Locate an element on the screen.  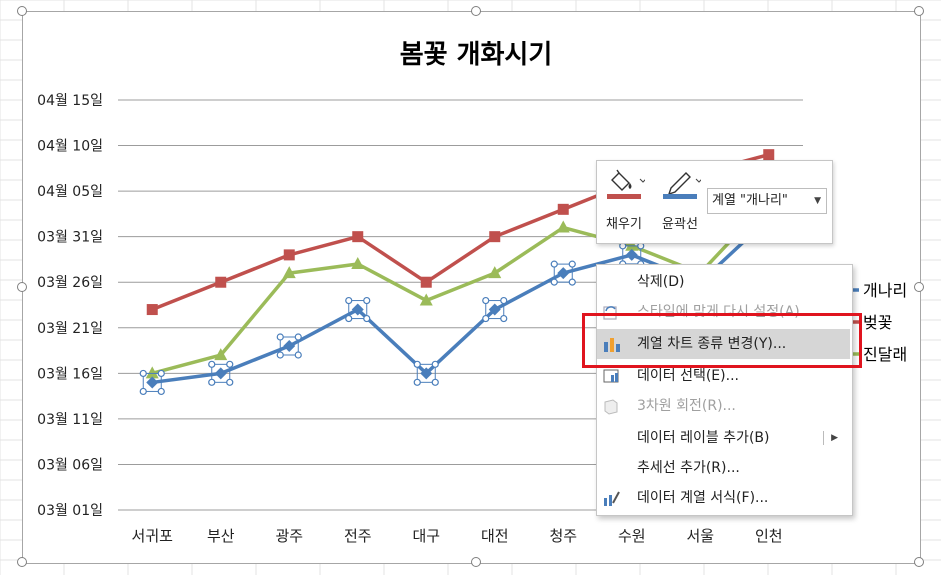
resize-handle-top-right is located at coordinates (919, 11).